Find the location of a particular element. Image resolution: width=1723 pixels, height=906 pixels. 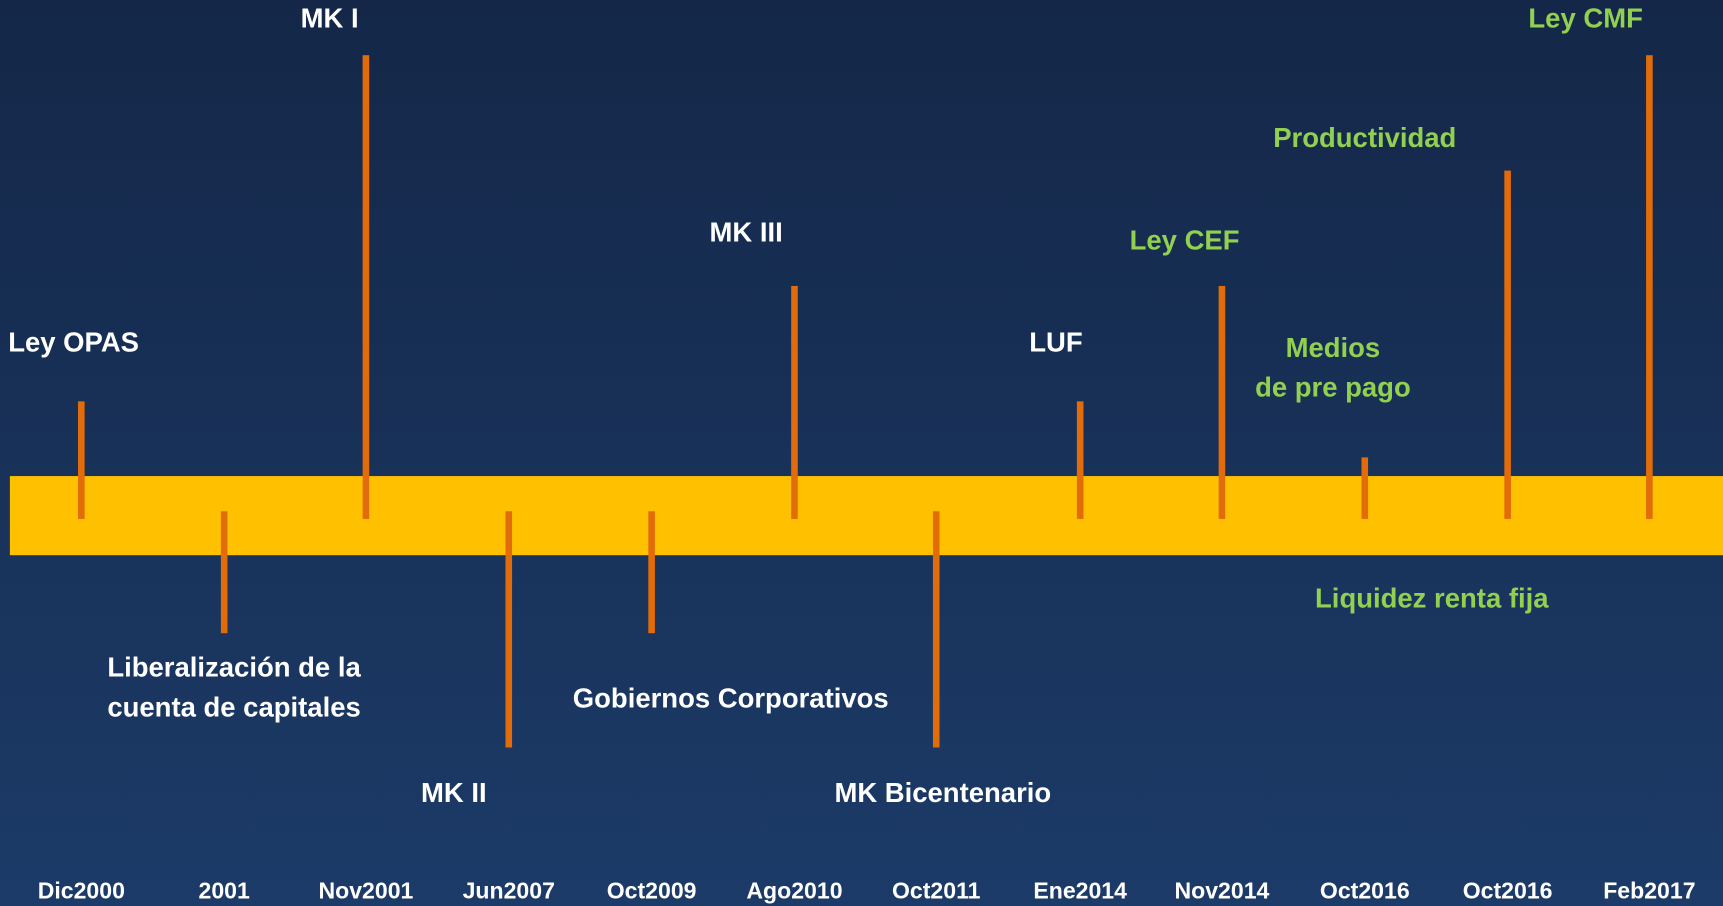

event-label: Liberalización de la is located at coordinates (234, 667).